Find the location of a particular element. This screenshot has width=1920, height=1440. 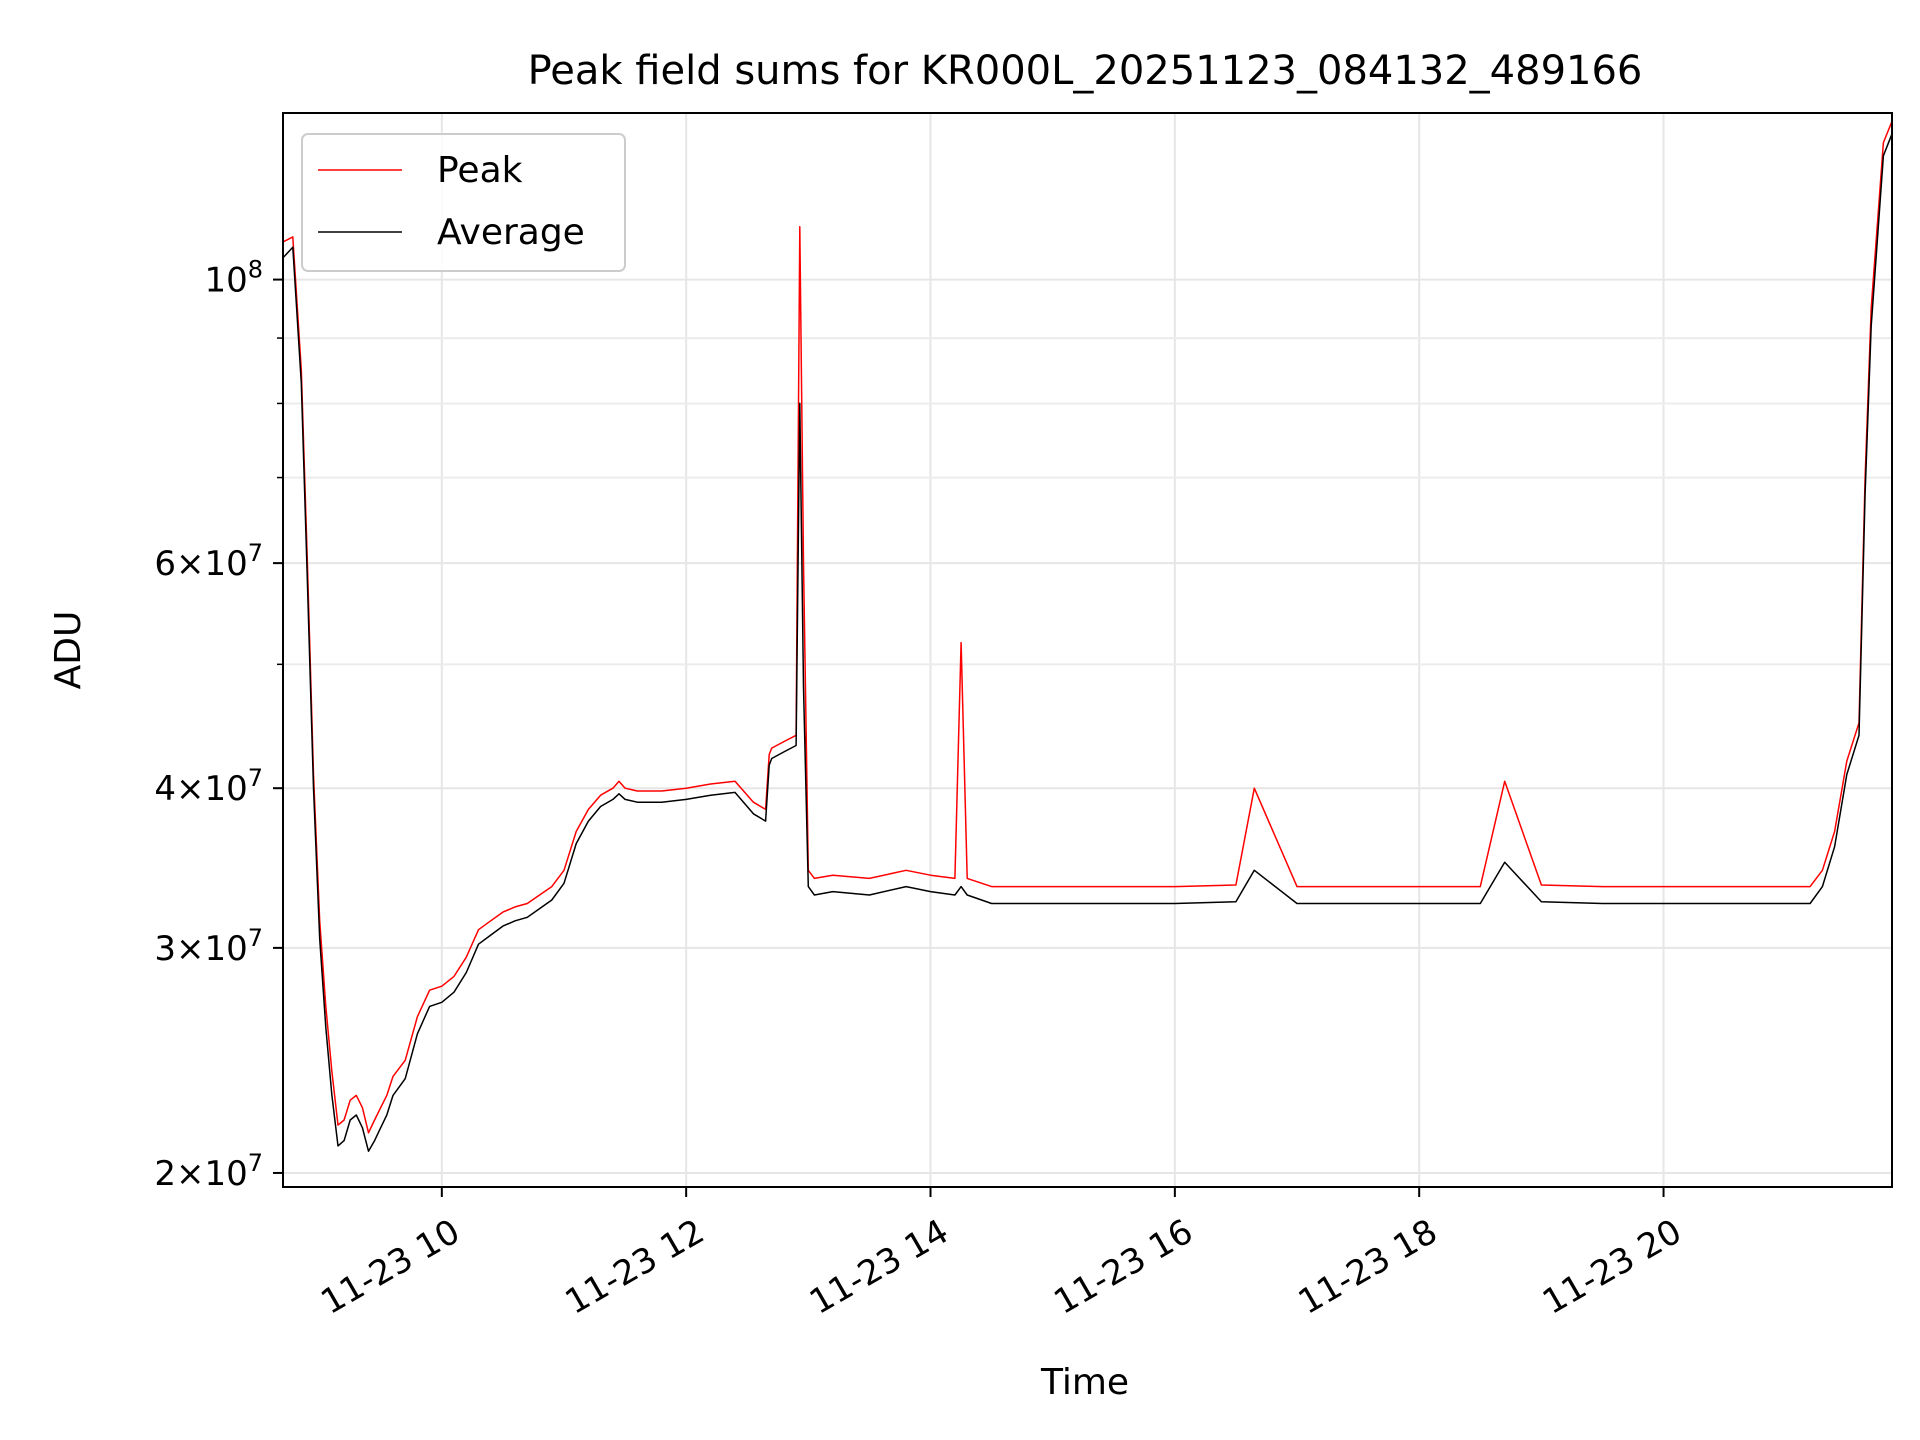

y-tick-mantissa: 6 is located at coordinates (165, 564).